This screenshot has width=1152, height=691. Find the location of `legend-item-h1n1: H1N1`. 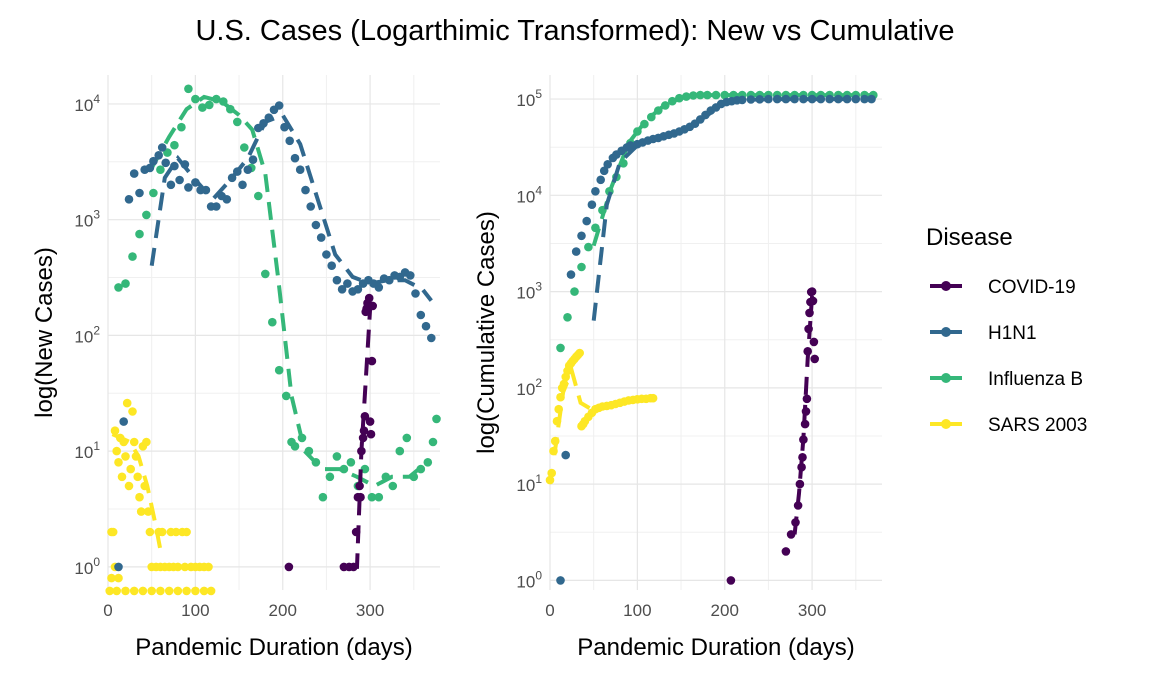

legend-item-h1n1: H1N1 is located at coordinates (983, 333).